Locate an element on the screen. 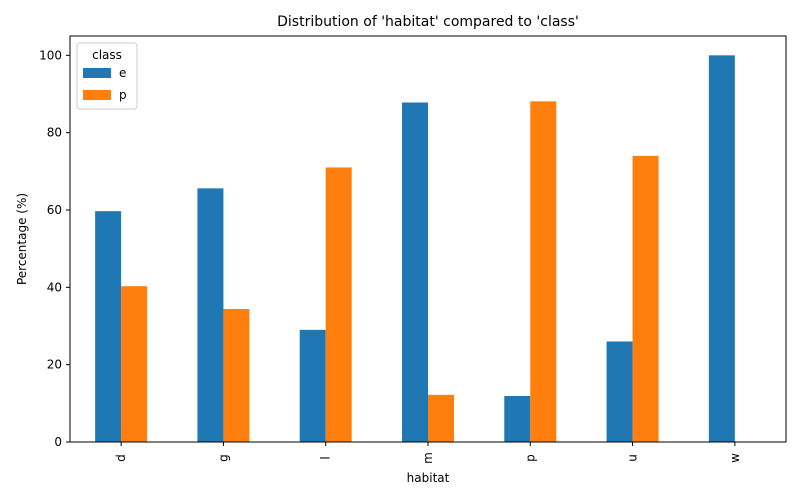  y-tick-label: 100 is located at coordinates (50, 55).